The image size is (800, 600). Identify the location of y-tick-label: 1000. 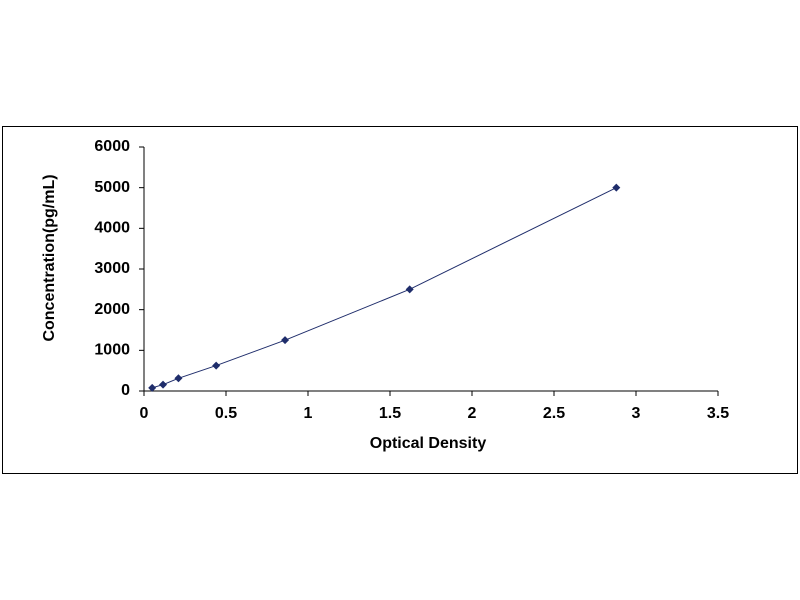
(112, 350).